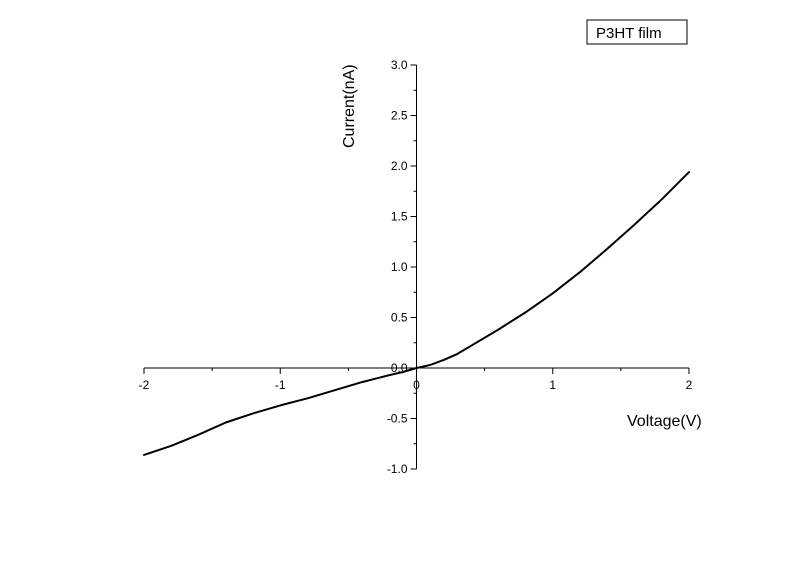 This screenshot has height=564, width=800. I want to click on legend-frame, so click(637, 32).